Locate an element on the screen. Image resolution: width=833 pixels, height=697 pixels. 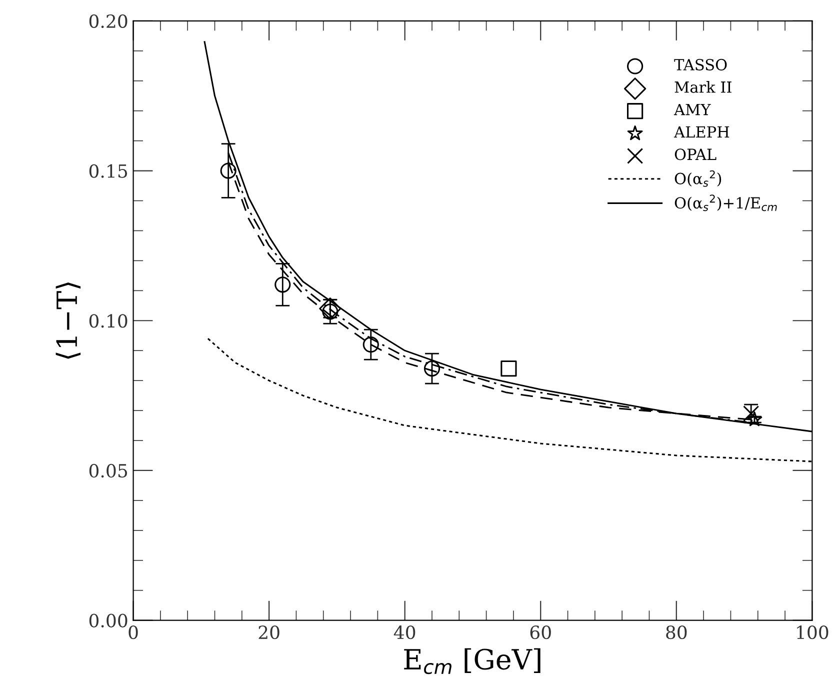
x-tick-label: 80 is located at coordinates (676, 633).